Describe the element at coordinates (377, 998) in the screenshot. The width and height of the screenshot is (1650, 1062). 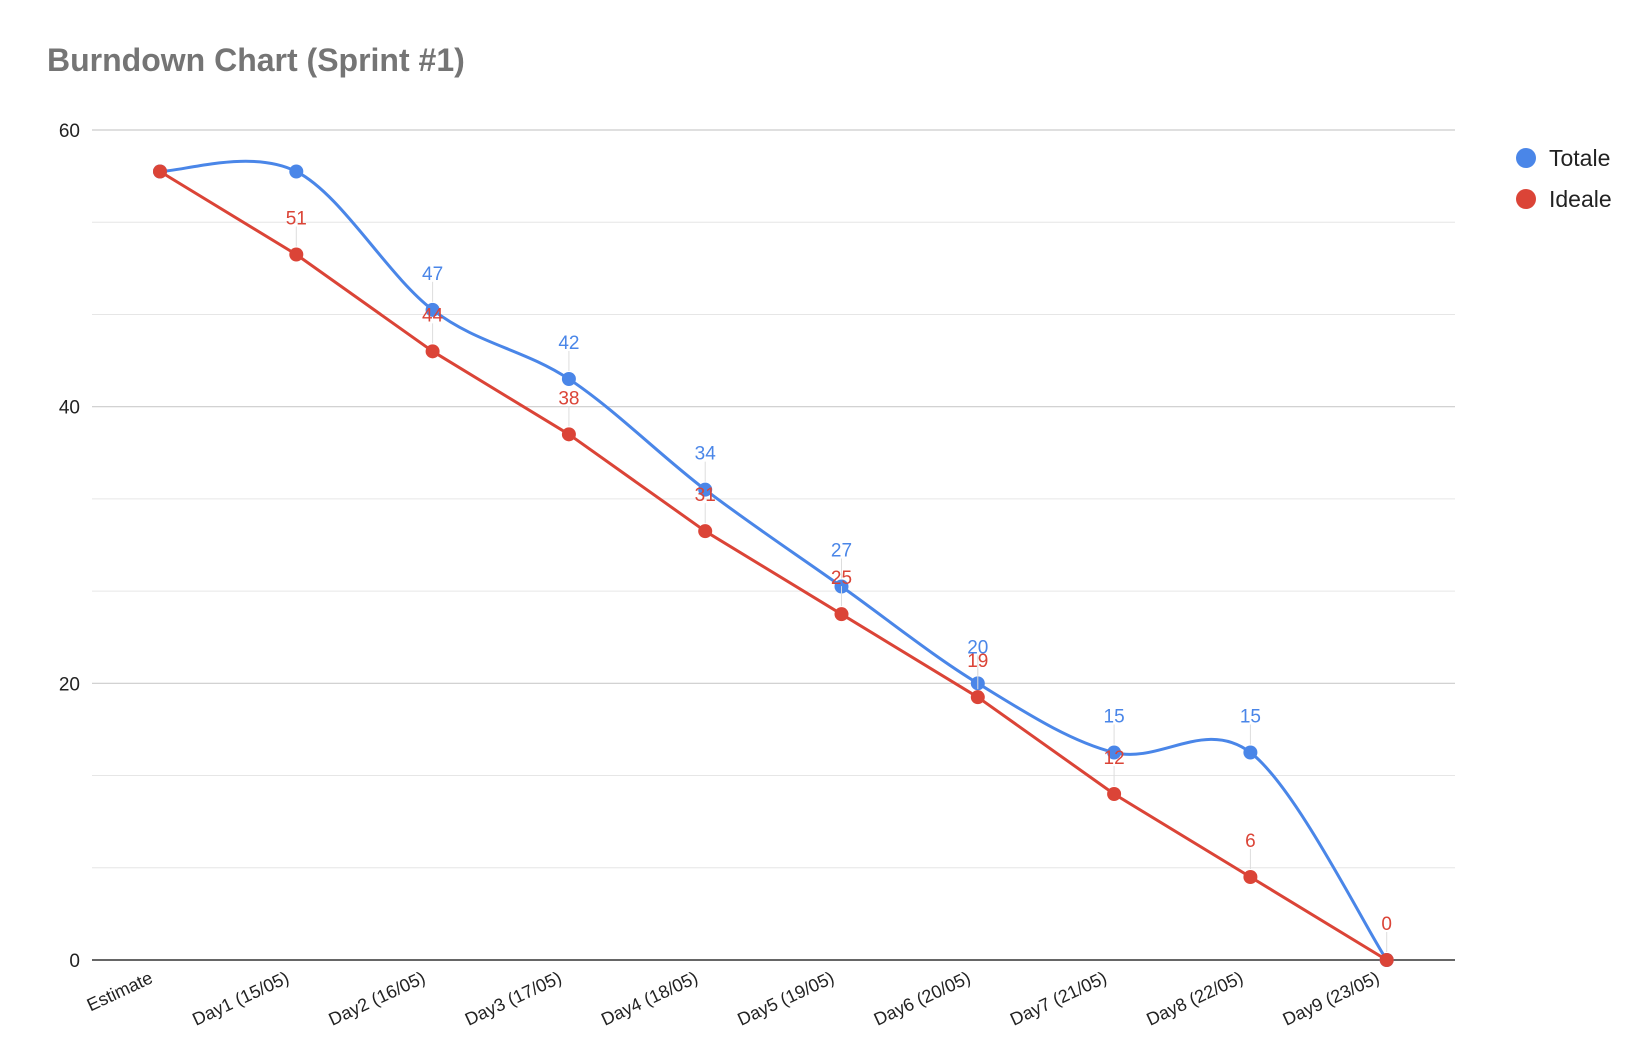
I see `x-tick-label: Day2 (16/05)` at that location.